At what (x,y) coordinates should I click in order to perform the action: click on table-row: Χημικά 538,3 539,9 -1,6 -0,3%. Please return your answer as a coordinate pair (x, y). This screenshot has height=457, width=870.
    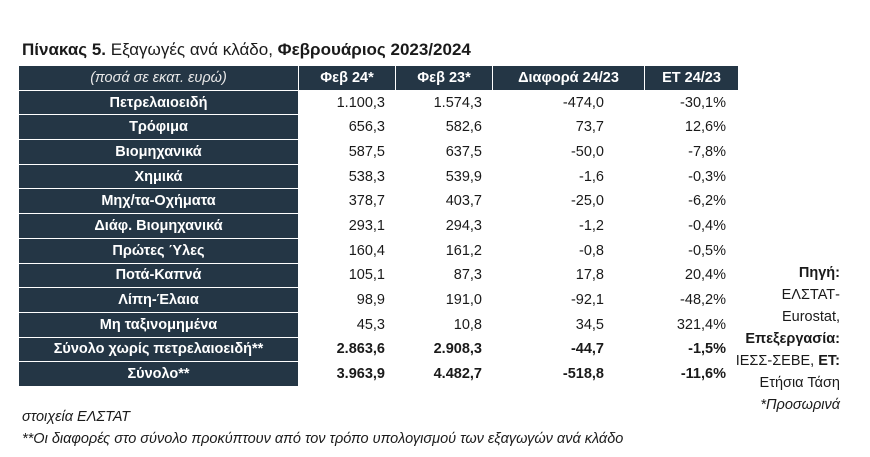
    Looking at the image, I should click on (378, 176).